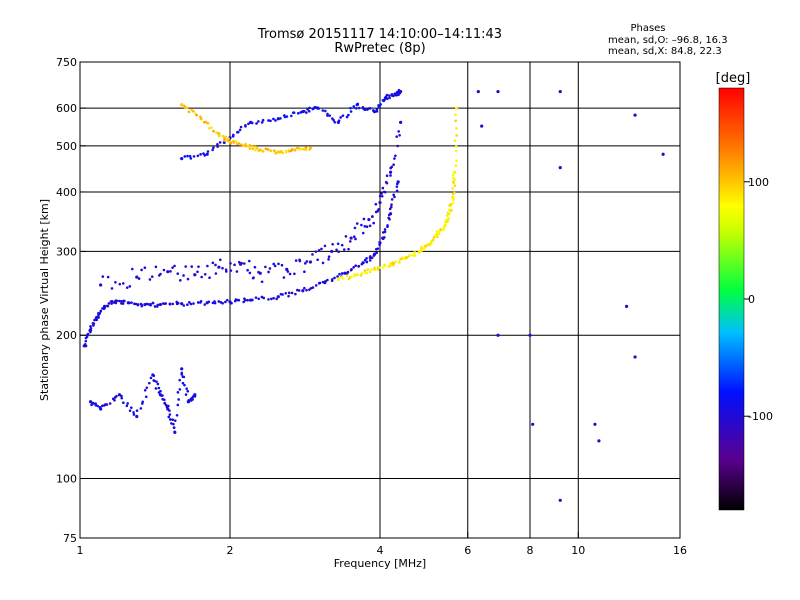  I want to click on colorbar-tick-label: 0, so click(751, 299).